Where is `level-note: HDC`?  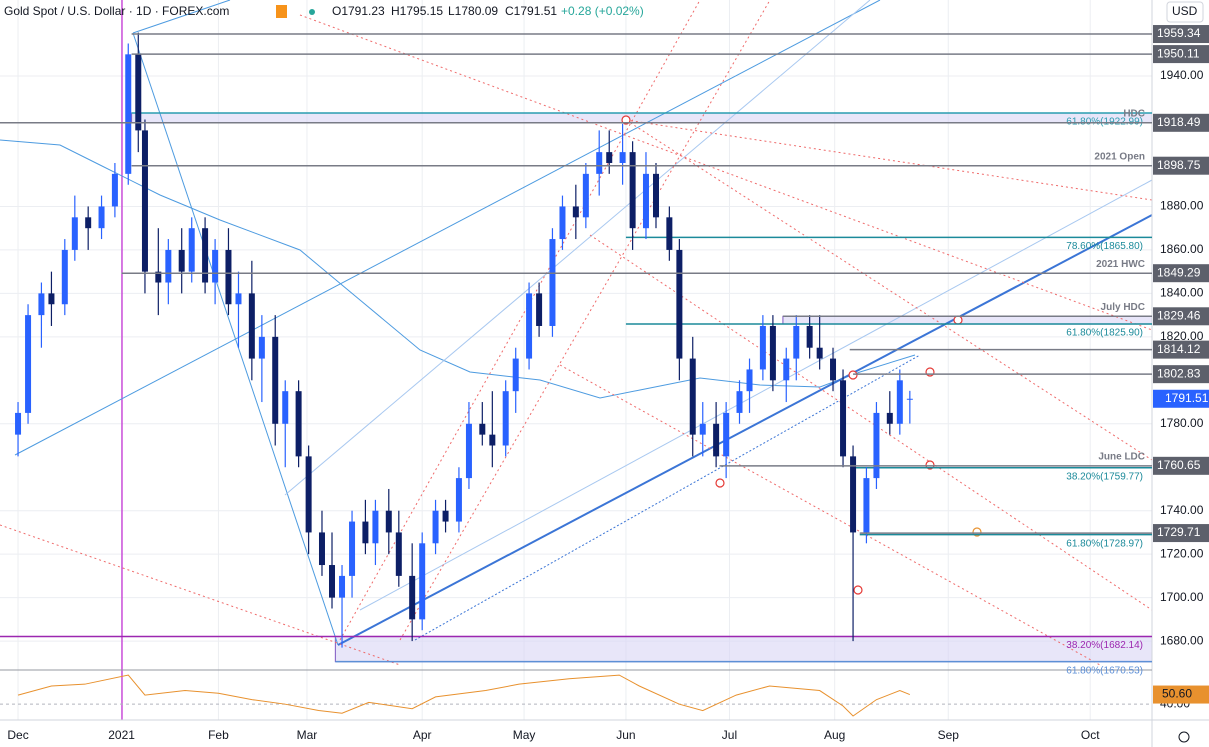
level-note: HDC is located at coordinates (1134, 113).